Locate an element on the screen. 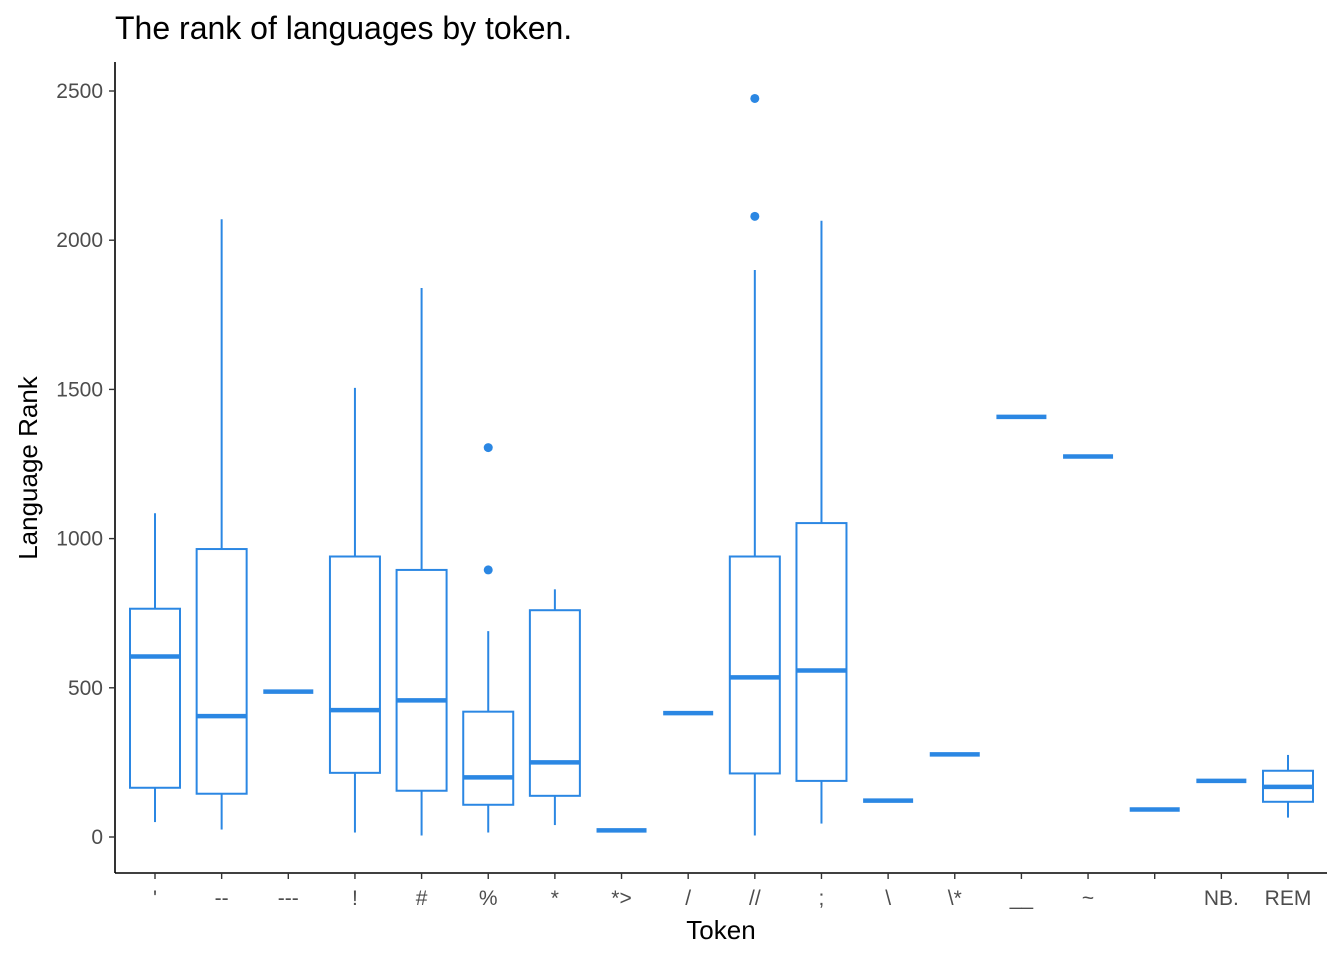 This screenshot has height=960, width=1344. x-tick-label: % is located at coordinates (488, 898).